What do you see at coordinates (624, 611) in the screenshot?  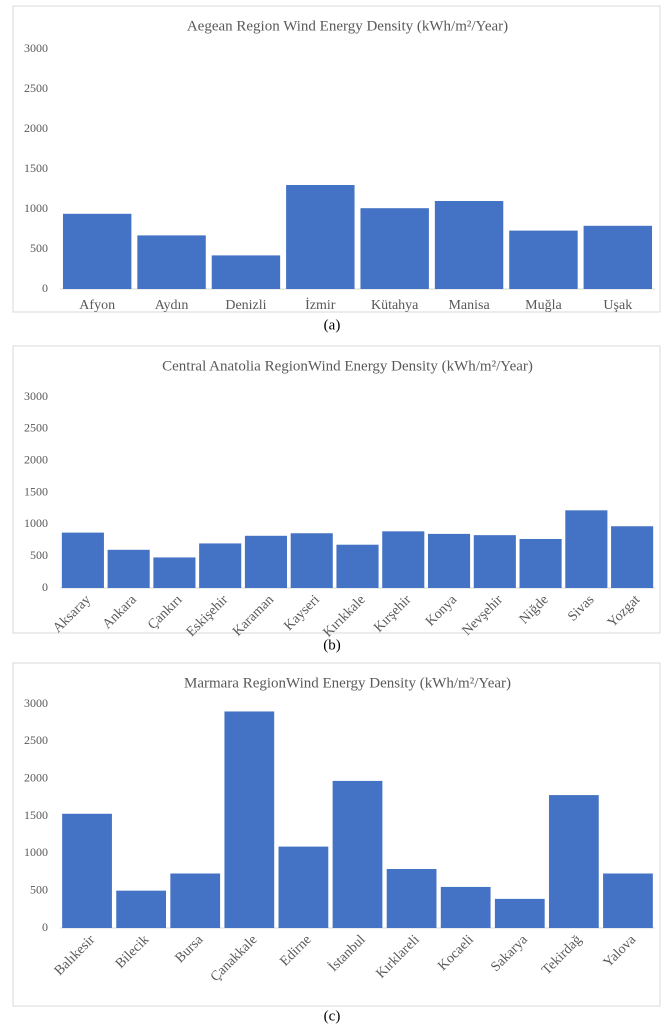 I see `x-tick-label: Yozgat` at bounding box center [624, 611].